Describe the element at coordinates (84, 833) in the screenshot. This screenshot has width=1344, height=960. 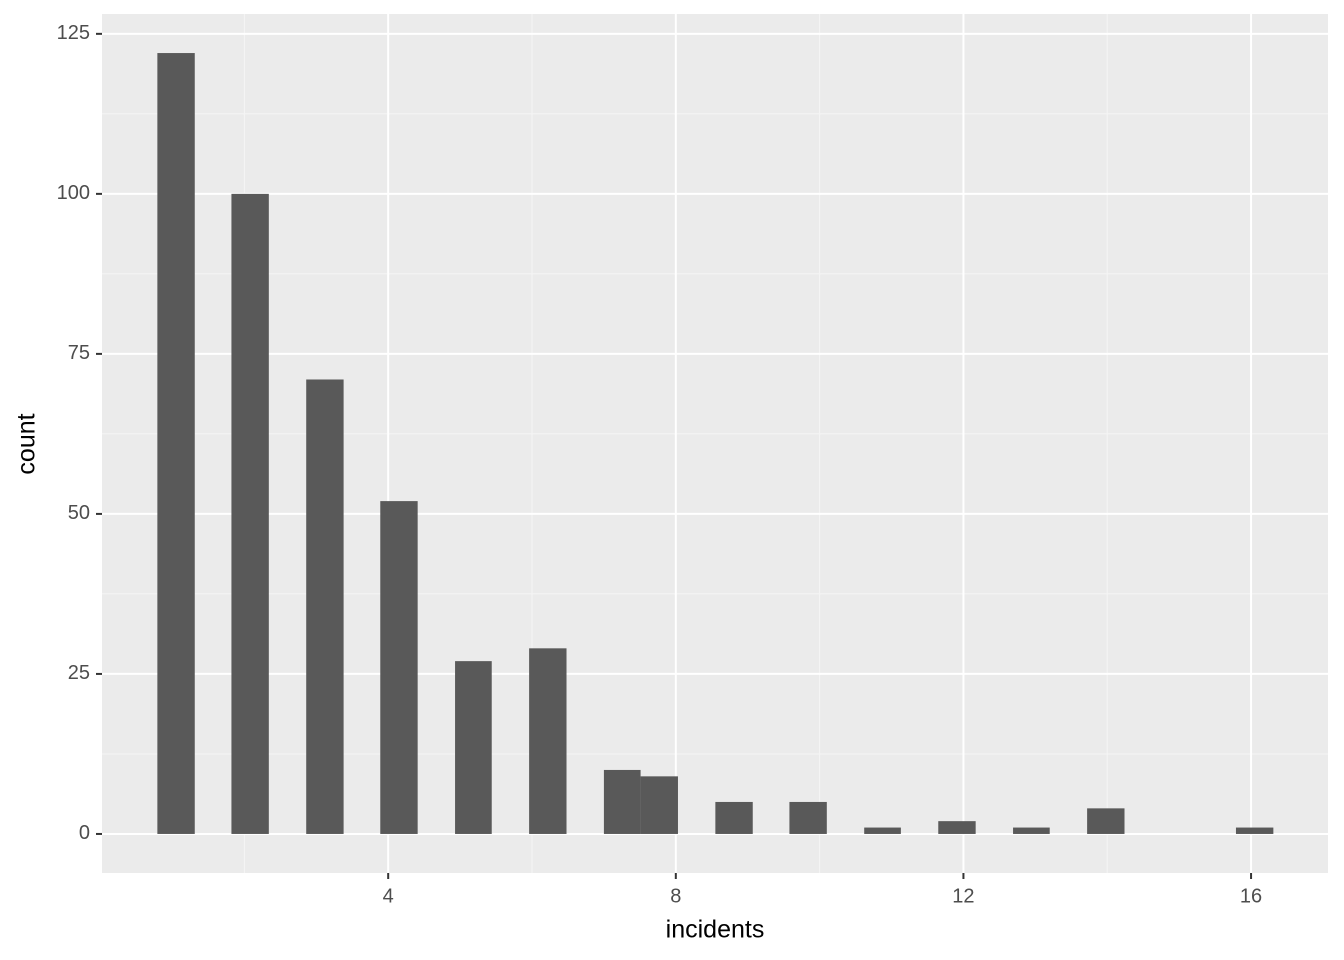
I see `y-tick-label: 0` at that location.